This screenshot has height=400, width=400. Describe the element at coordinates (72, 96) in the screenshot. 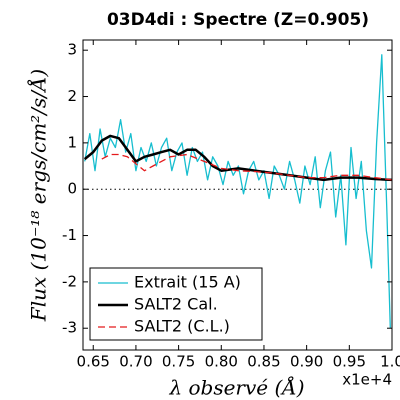

I see `y-tick-label: 2` at that location.